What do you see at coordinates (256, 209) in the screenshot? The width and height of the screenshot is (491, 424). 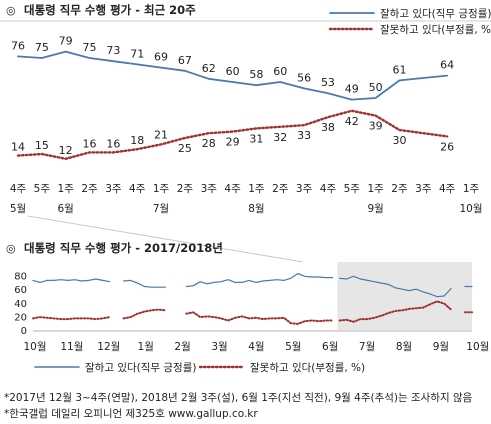 I see `chart1-x-tick-month: 8월` at bounding box center [256, 209].